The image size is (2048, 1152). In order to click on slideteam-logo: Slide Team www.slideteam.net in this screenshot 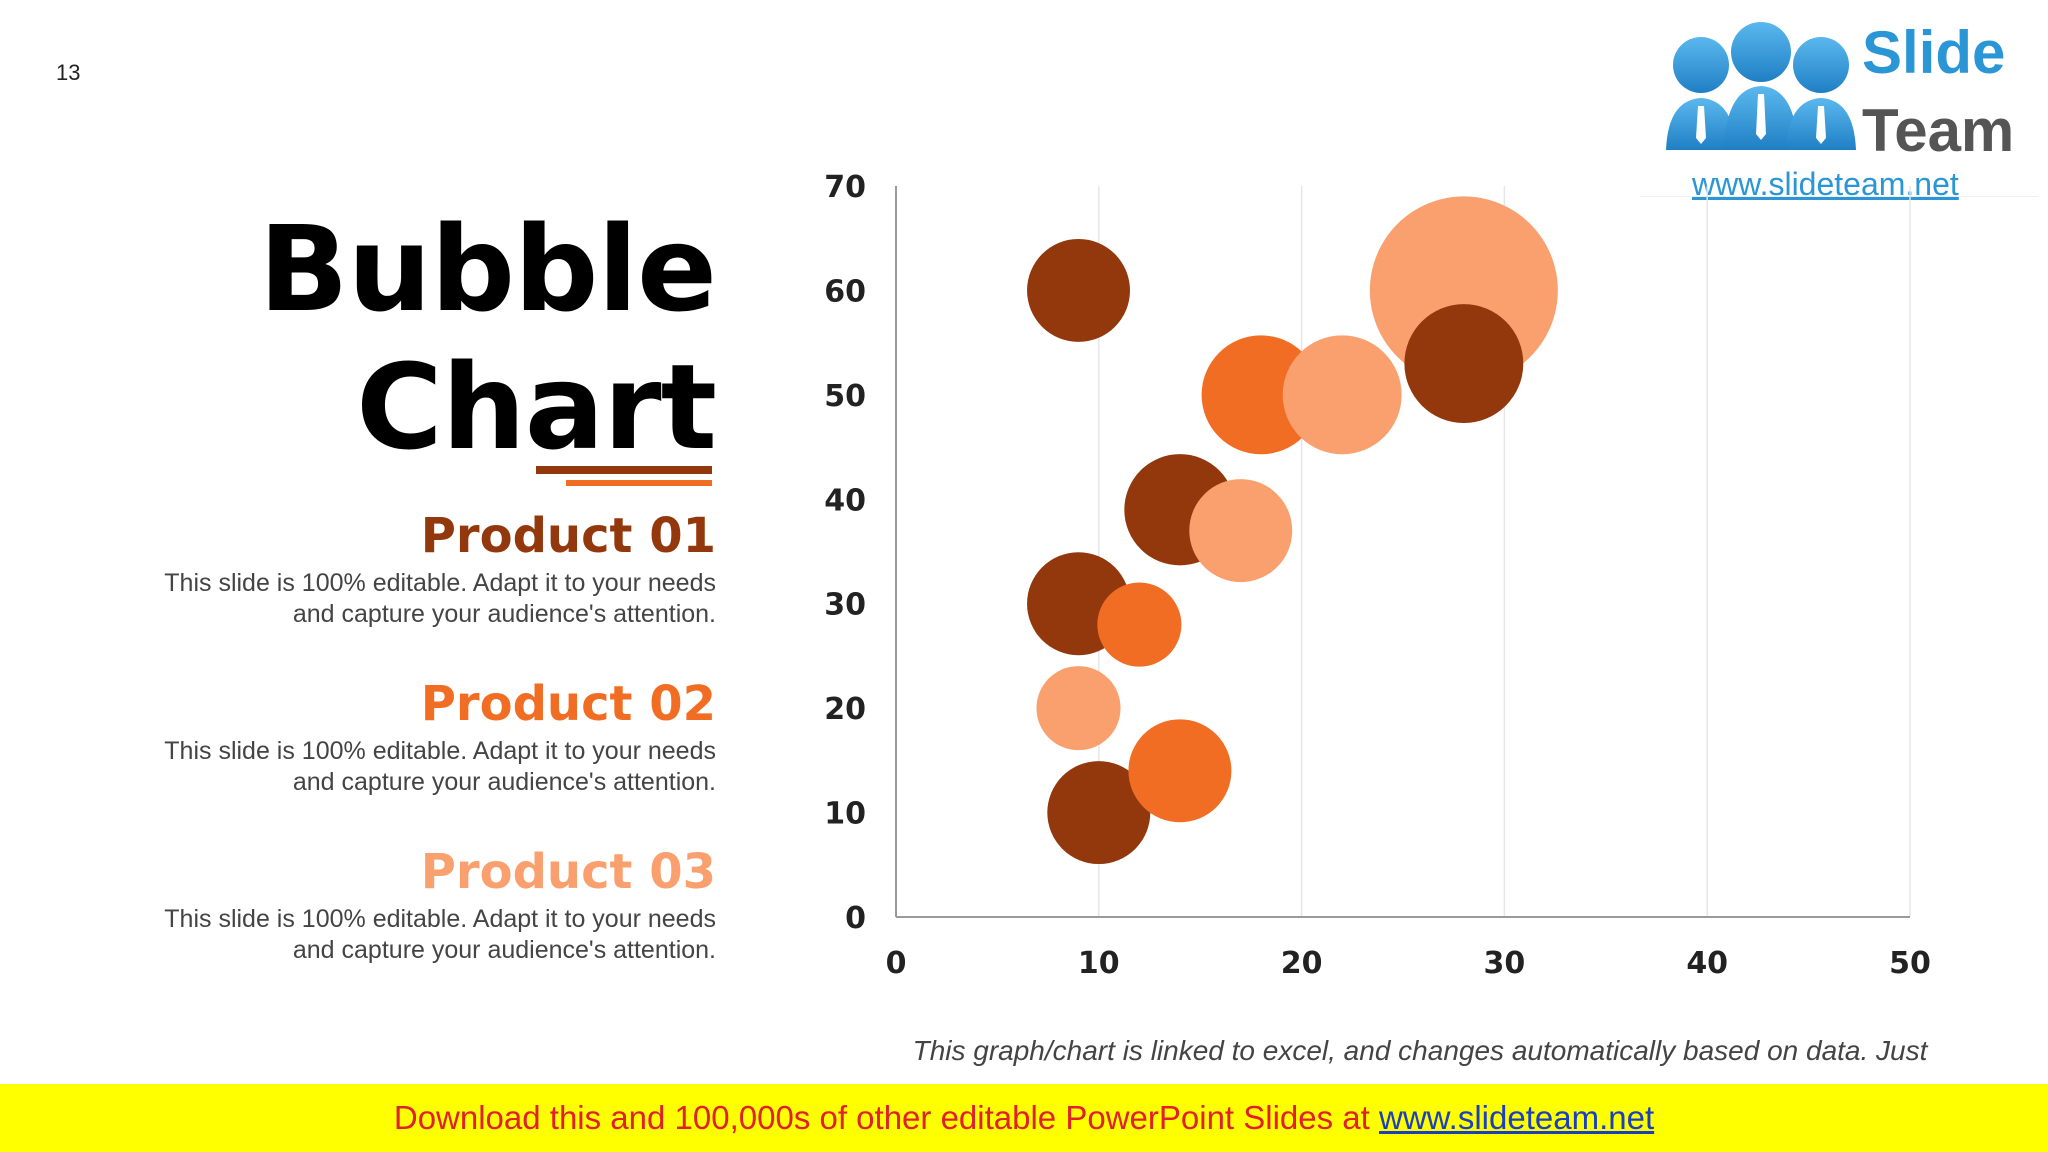, I will do `click(1839, 101)`.